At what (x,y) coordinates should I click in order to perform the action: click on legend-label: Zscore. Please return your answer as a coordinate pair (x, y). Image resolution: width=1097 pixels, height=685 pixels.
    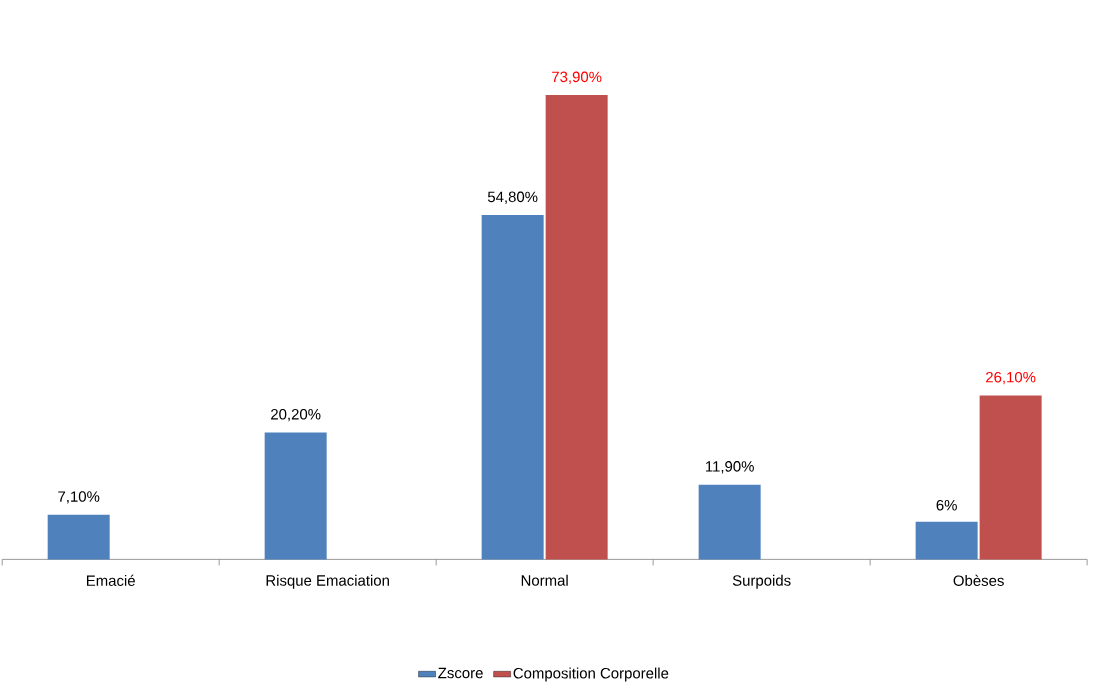
    Looking at the image, I should click on (460, 673).